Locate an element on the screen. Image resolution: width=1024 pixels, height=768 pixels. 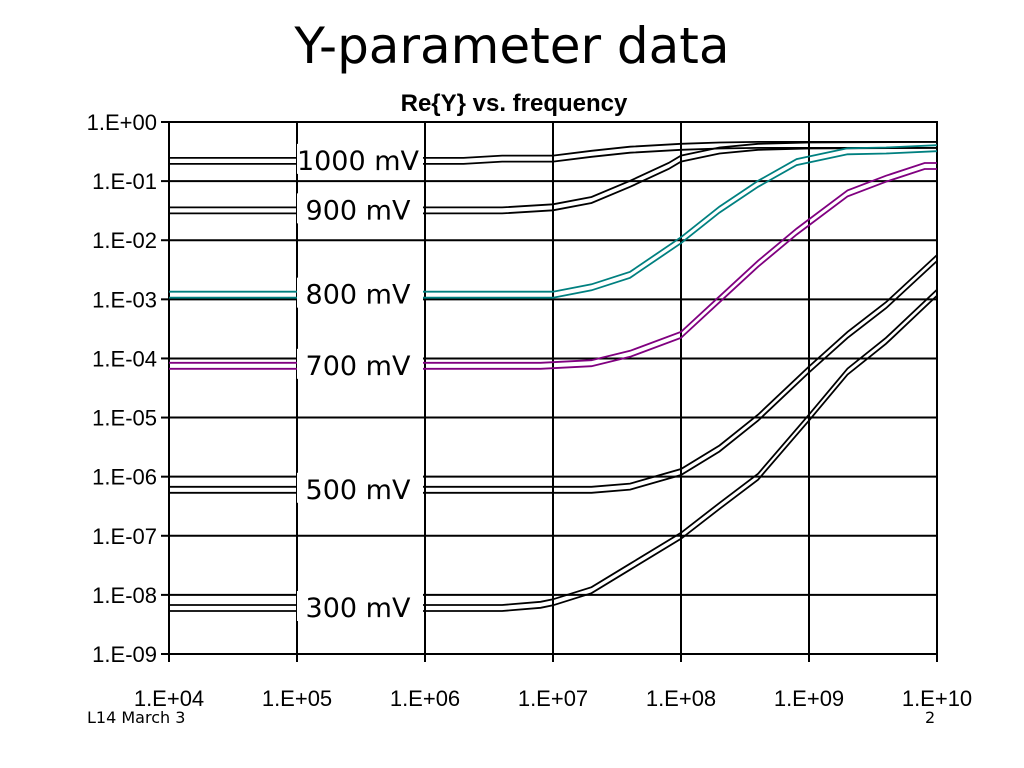
x-tick-label: 1.E+05 is located at coordinates (297, 698).